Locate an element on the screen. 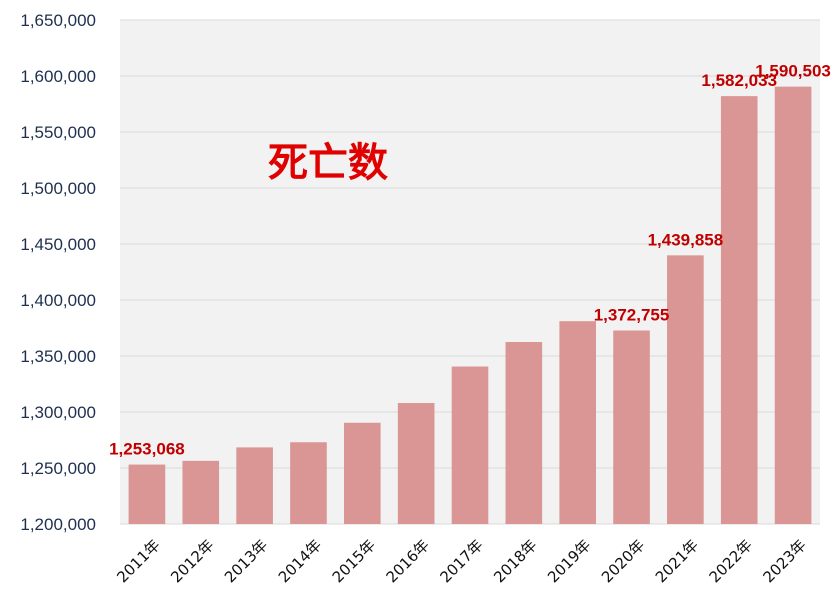  x-tick-label: 2012年 is located at coordinates (192, 561).